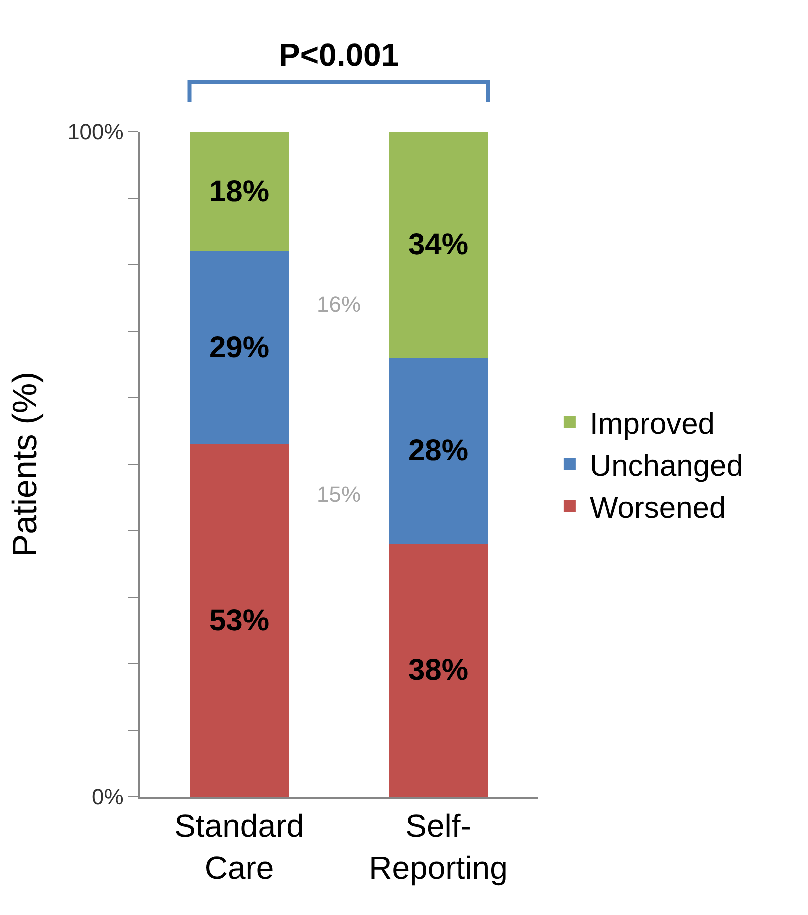 The height and width of the screenshot is (915, 808). Describe the element at coordinates (108, 797) in the screenshot. I see `y-tick-label: 0%` at that location.